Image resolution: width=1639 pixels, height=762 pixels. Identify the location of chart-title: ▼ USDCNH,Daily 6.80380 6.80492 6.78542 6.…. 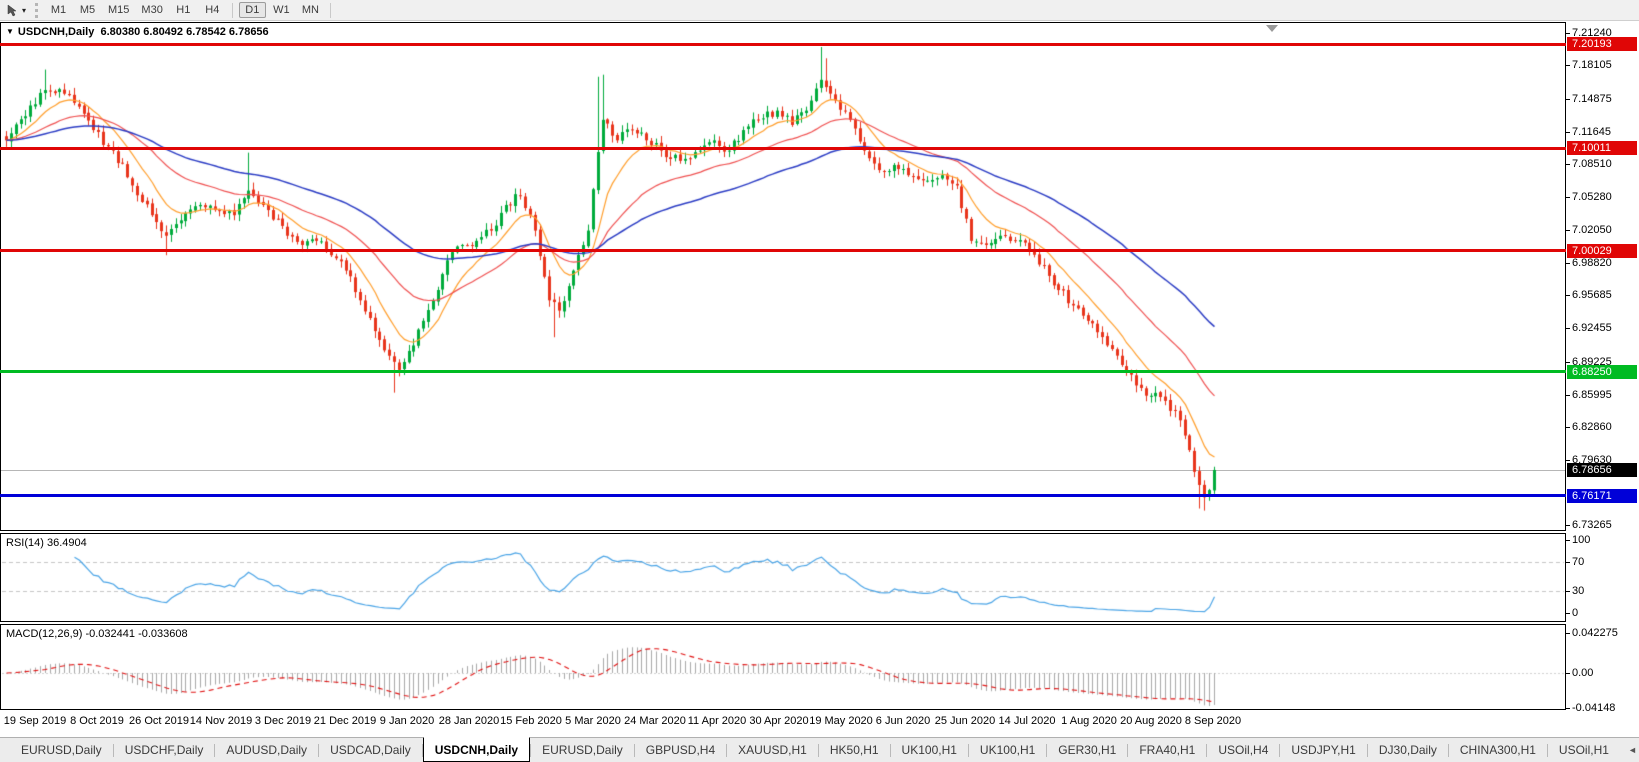
(137, 32).